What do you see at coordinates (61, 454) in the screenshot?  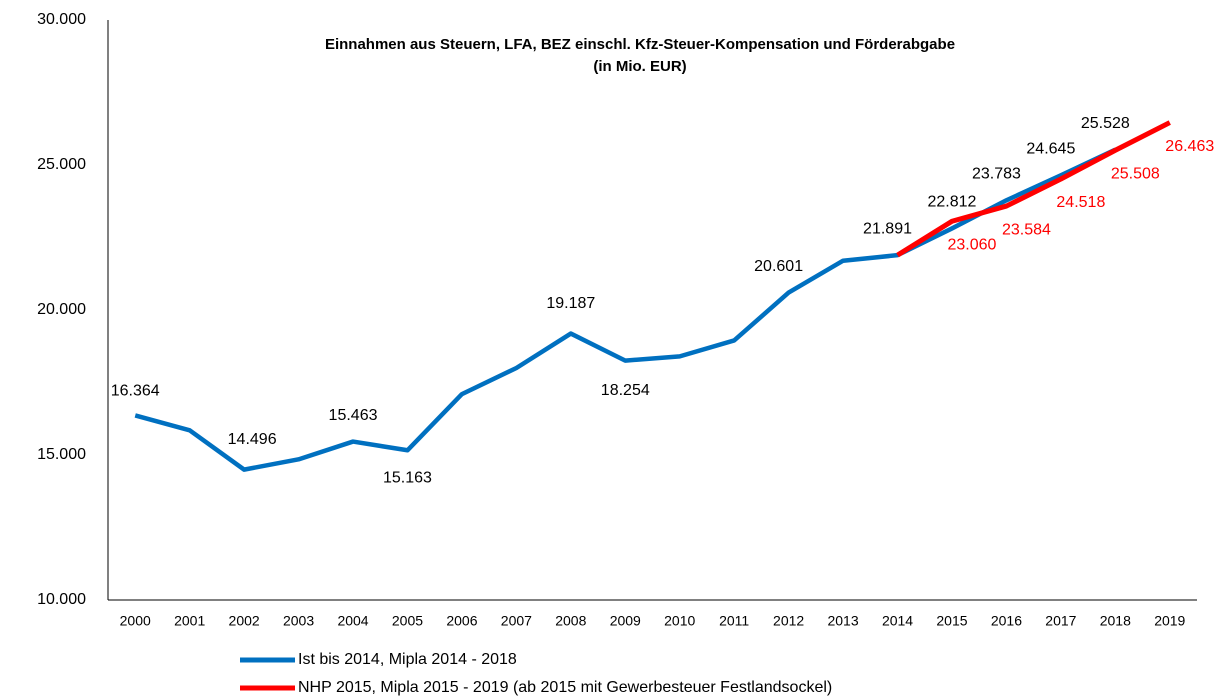 I see `y-tick-label: 15.000` at bounding box center [61, 454].